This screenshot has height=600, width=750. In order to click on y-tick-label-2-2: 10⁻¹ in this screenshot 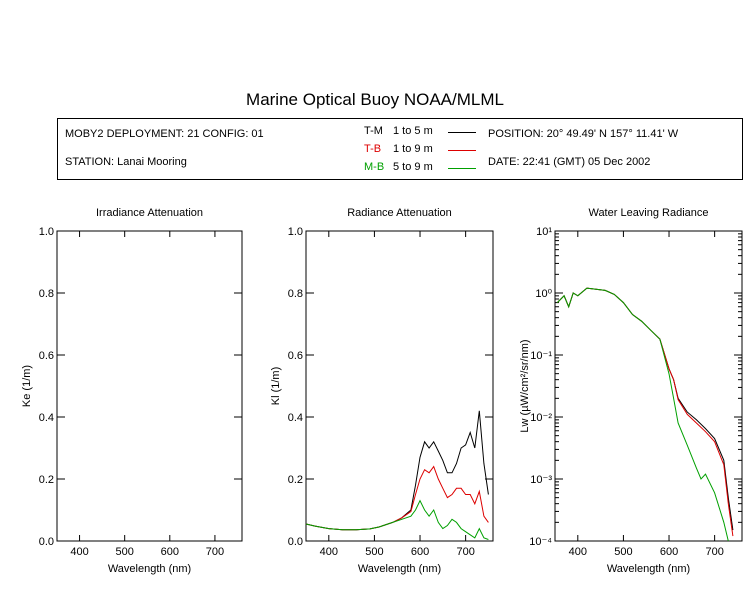, I will do `click(541, 356)`.